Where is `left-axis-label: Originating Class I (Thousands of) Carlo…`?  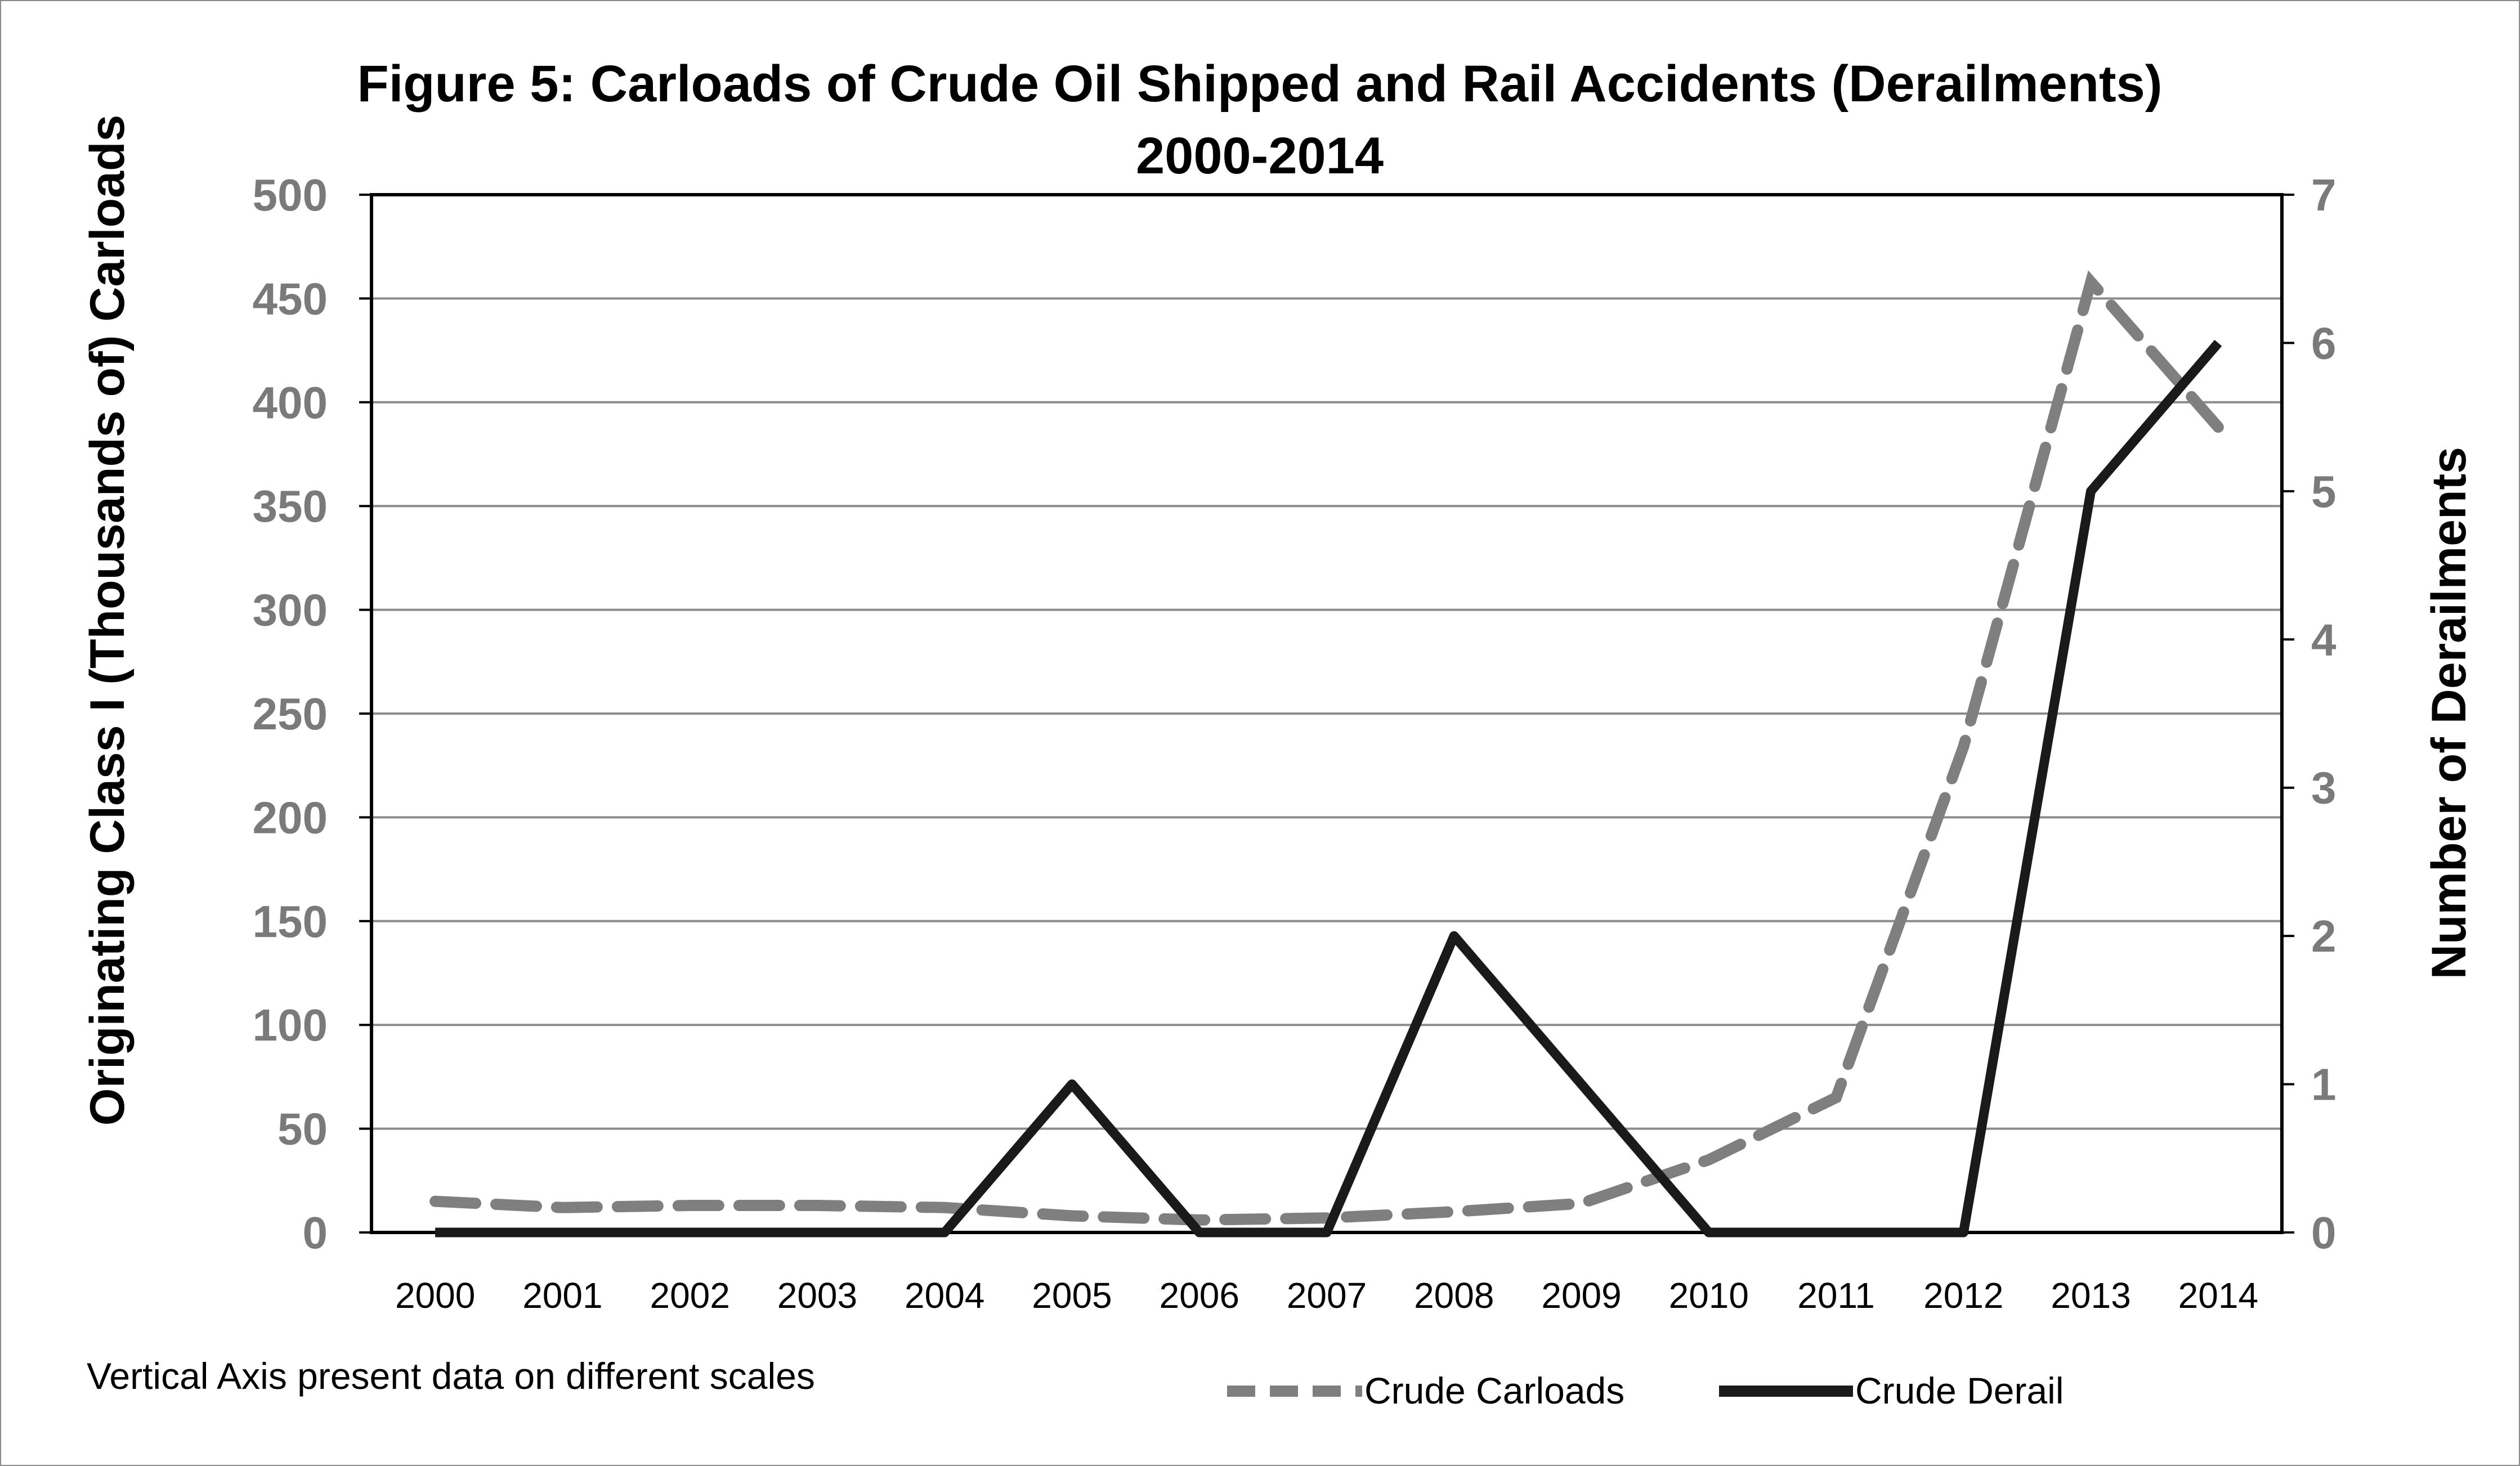 left-axis-label: Originating Class I (Thousands of) Carlo… is located at coordinates (107, 620).